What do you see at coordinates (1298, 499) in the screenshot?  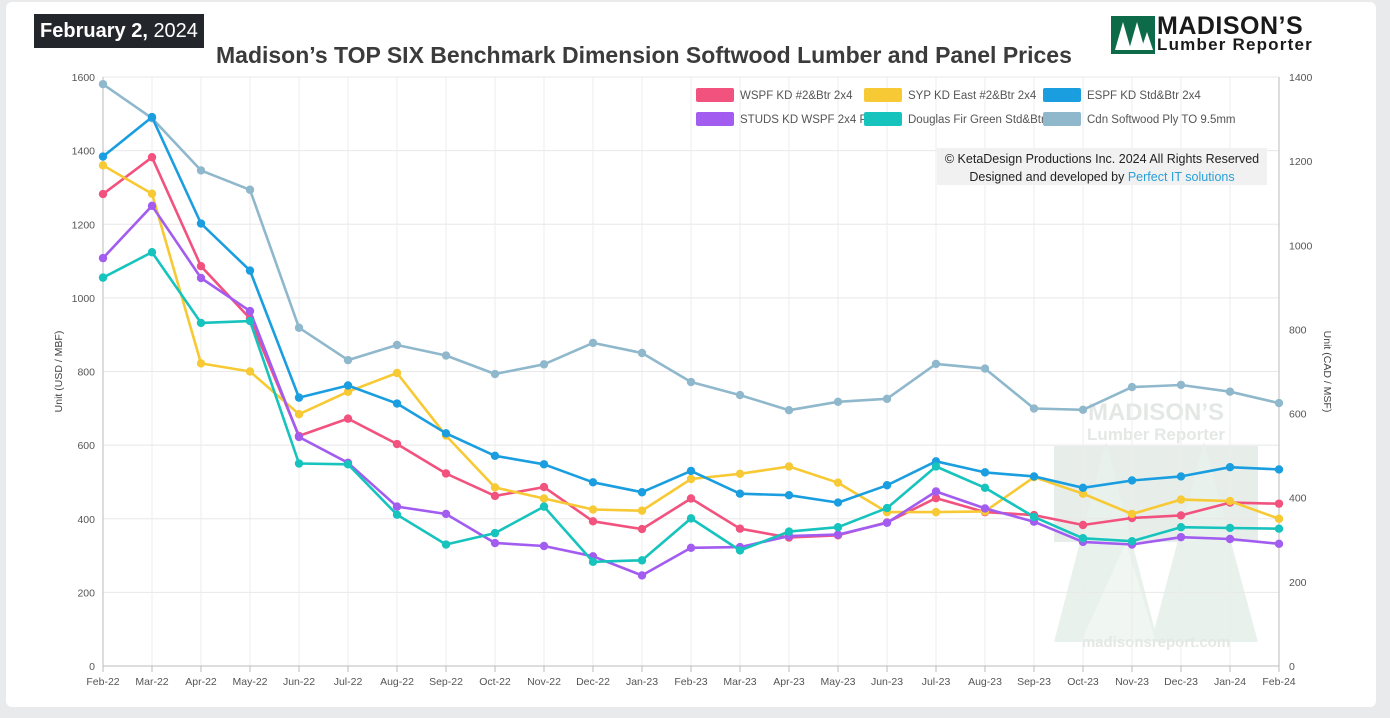 I see `y2-tick-label: 400` at bounding box center [1298, 499].